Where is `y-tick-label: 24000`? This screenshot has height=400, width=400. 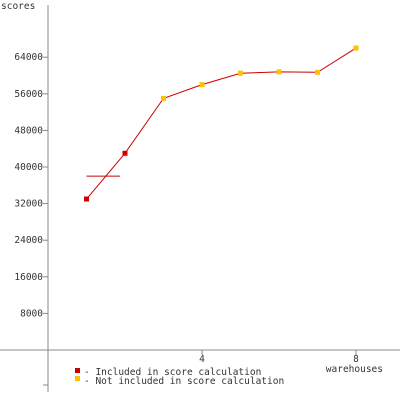
y-tick-label: 24000 is located at coordinates (28, 240).